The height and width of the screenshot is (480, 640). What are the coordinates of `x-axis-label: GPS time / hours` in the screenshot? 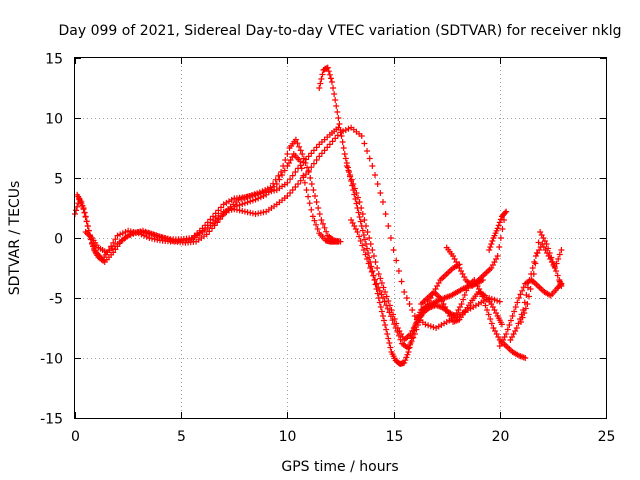 It's located at (339, 467).